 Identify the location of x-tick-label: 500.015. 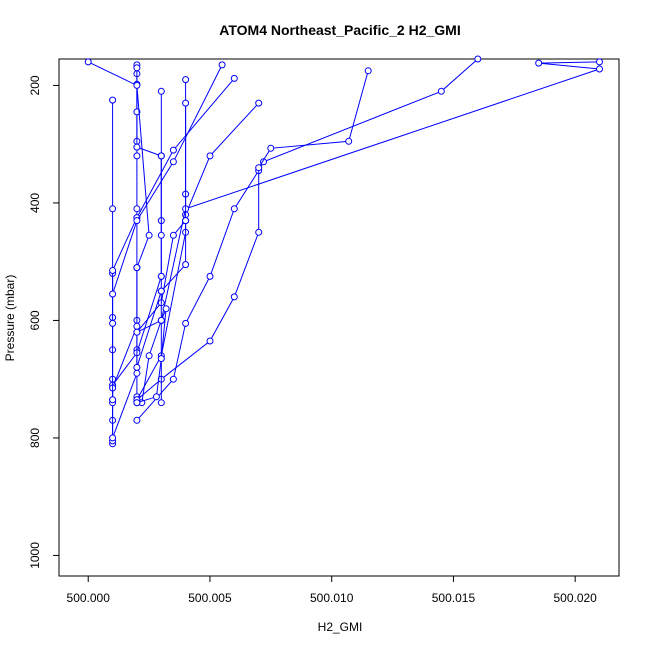
(454, 598).